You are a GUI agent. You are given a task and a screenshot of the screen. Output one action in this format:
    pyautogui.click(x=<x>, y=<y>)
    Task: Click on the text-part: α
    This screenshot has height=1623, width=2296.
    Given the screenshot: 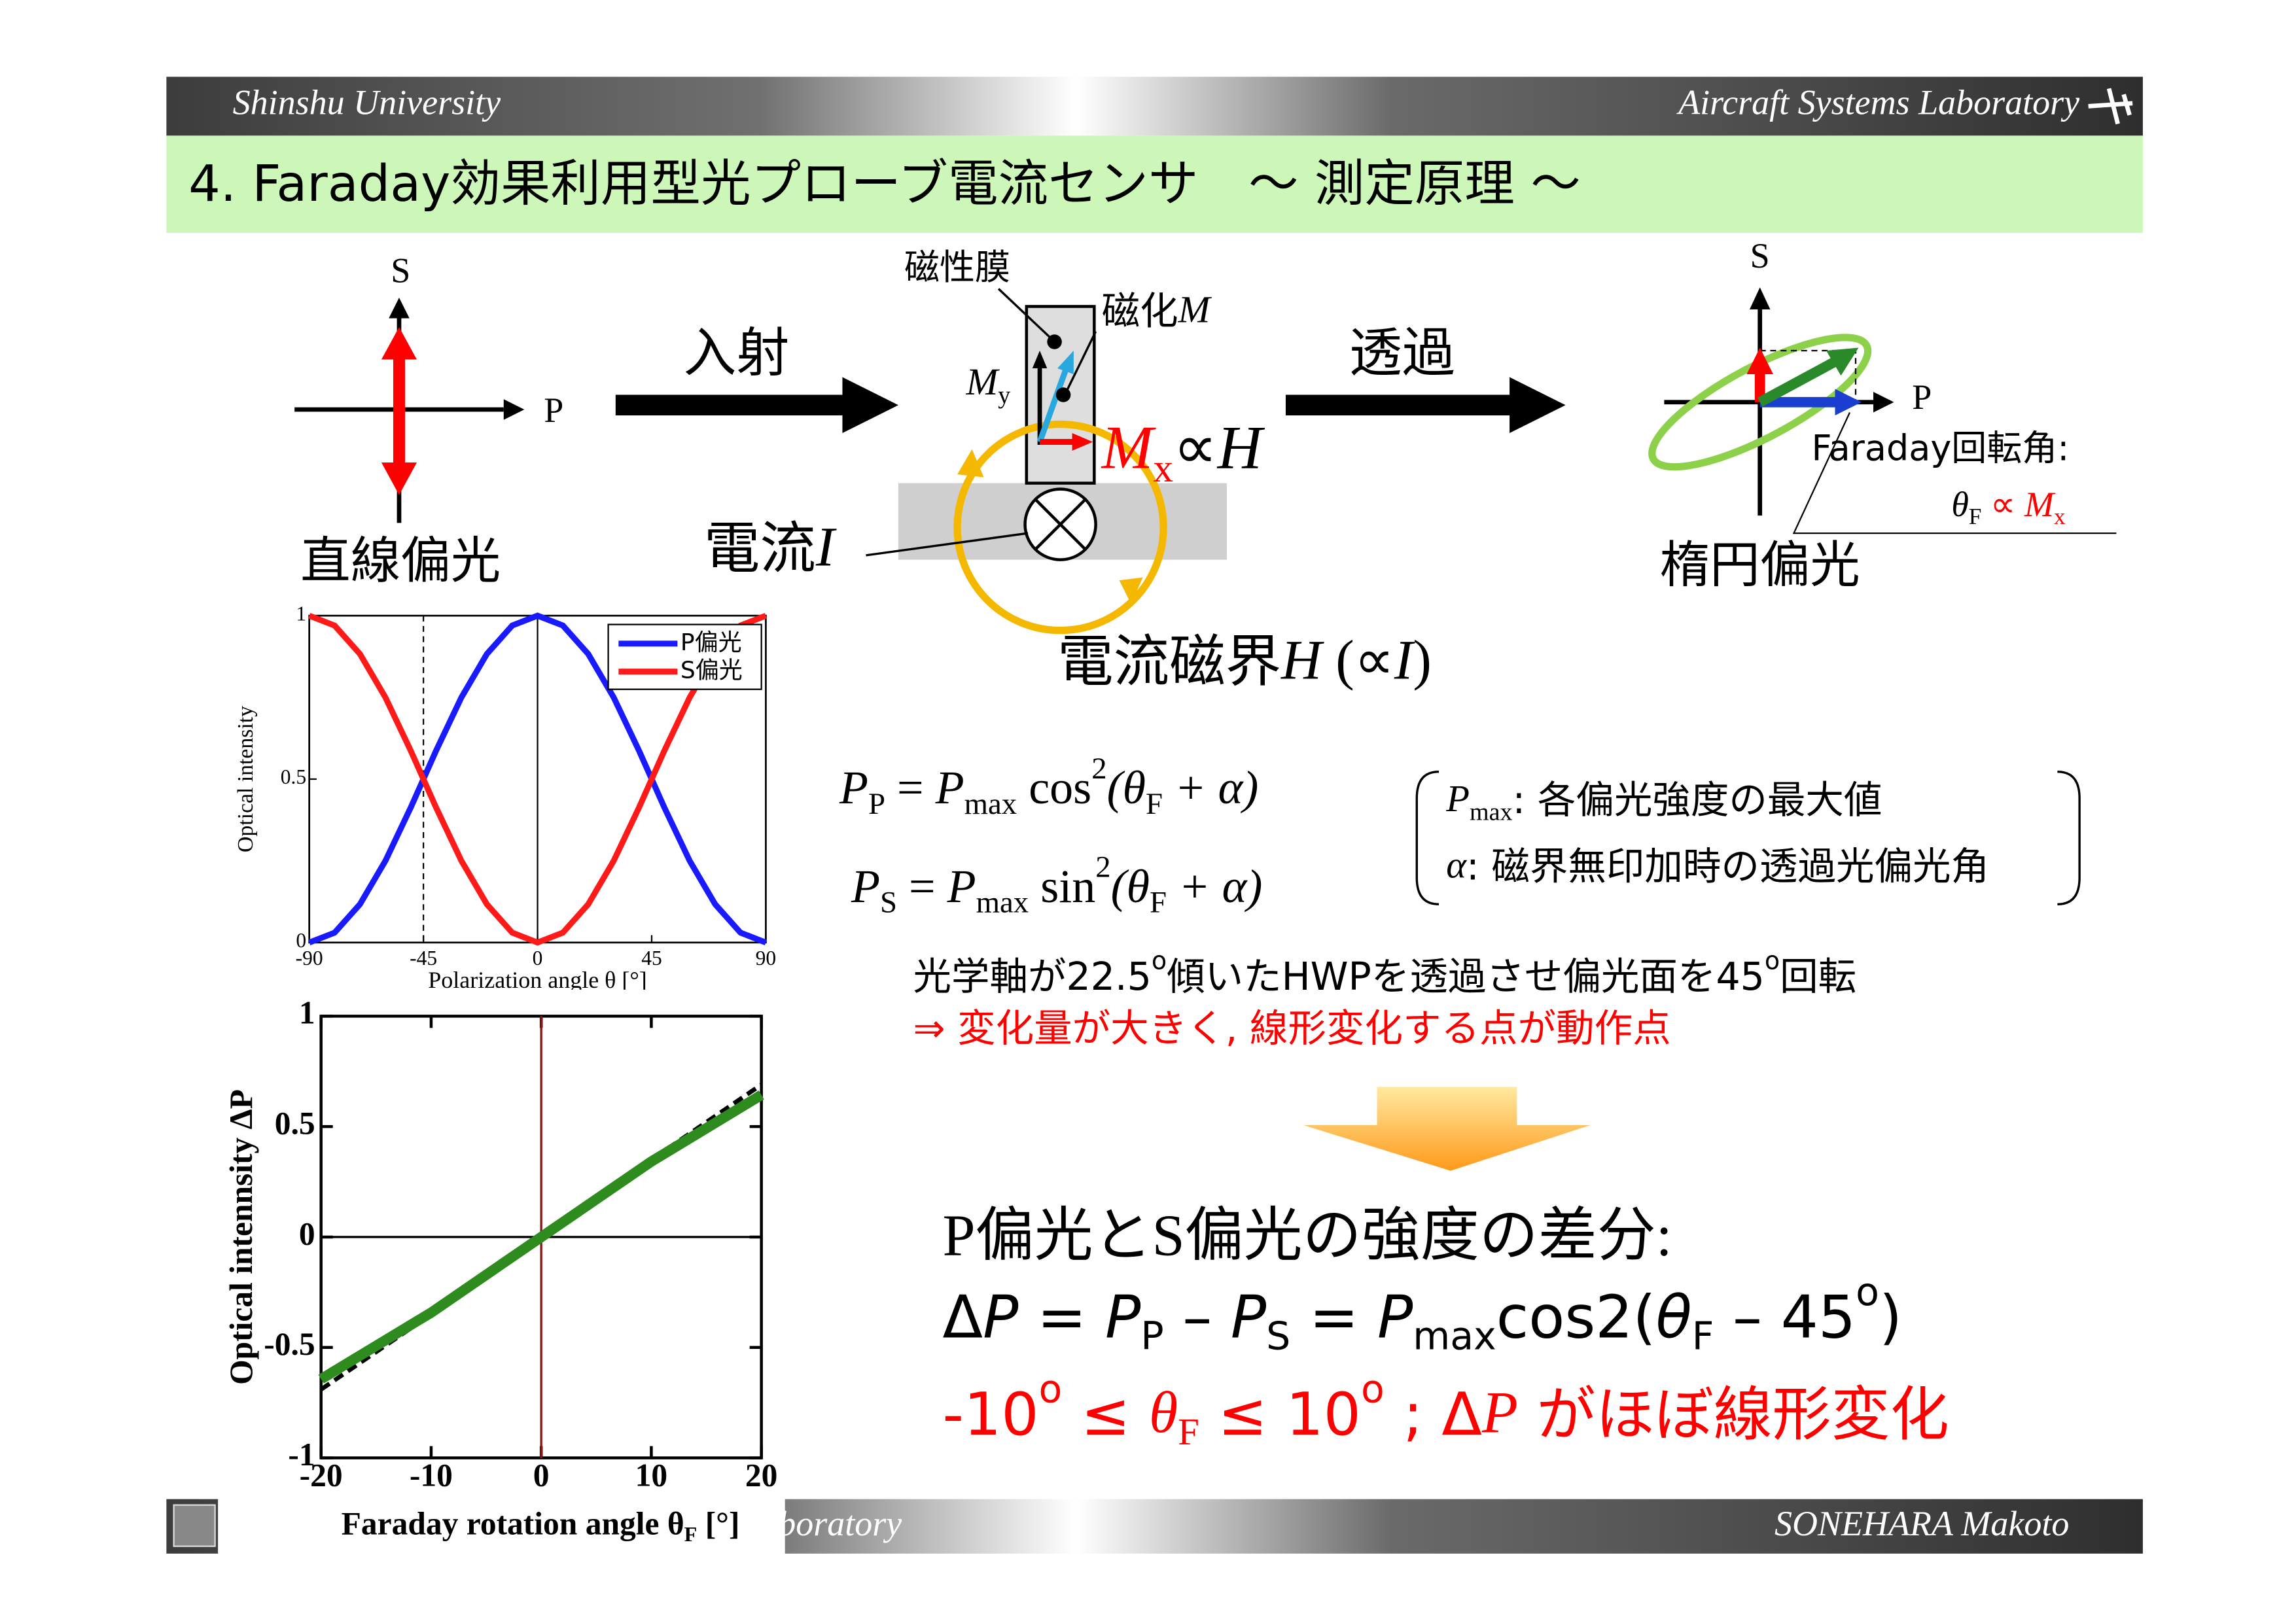 What is the action you would take?
    pyautogui.click(x=1457, y=865)
    